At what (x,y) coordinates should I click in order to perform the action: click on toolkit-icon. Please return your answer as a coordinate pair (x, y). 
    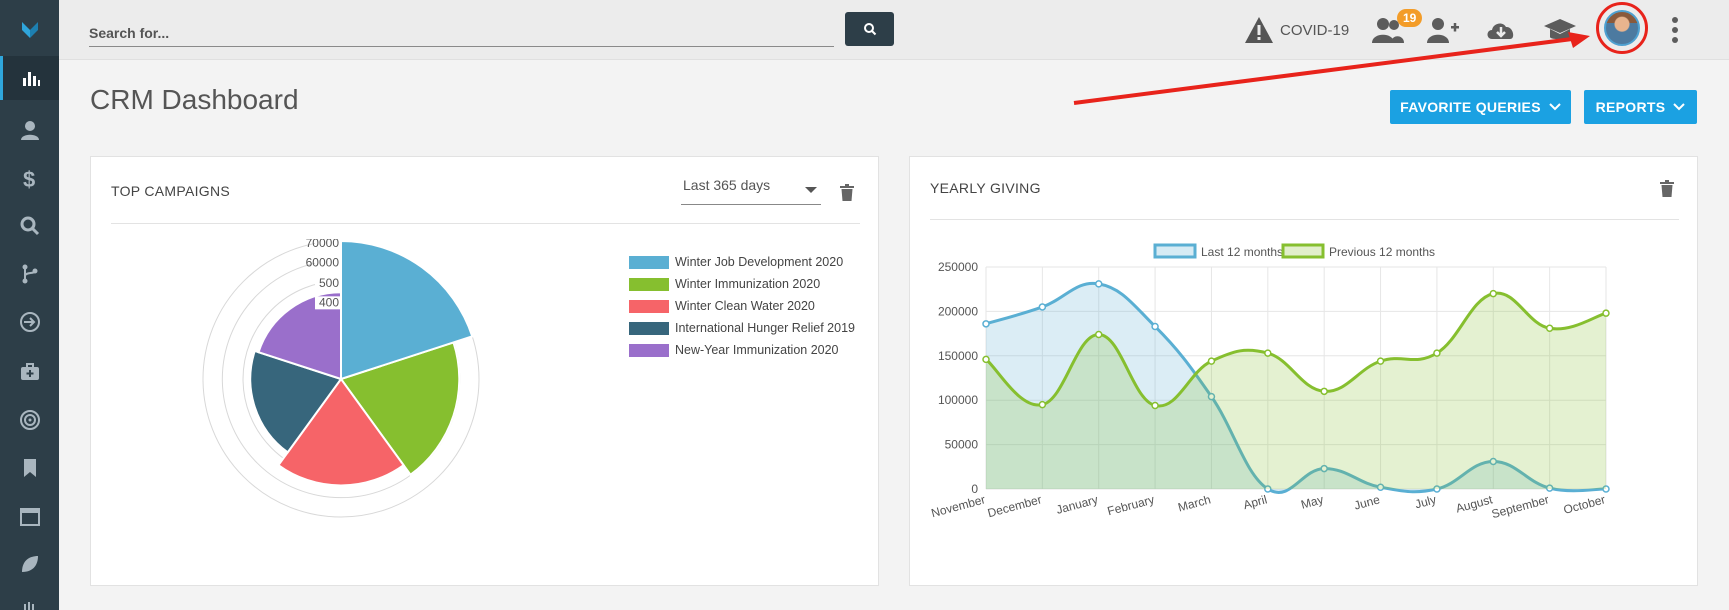
    Looking at the image, I should click on (29, 372).